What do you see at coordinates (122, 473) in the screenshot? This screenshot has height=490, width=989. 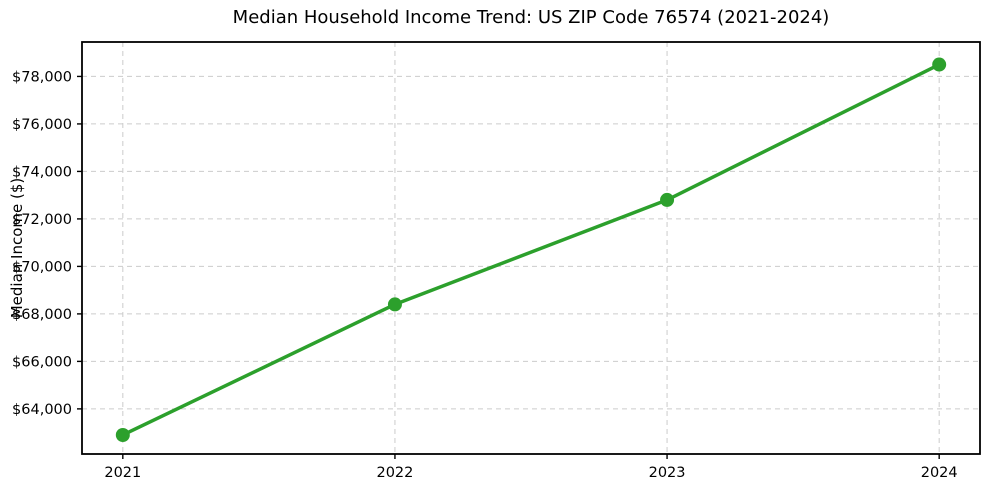 I see `x-tick-label: 2021` at bounding box center [122, 473].